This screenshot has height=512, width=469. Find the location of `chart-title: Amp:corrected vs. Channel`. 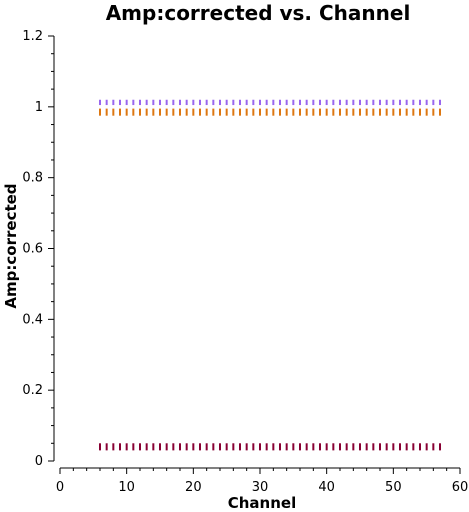

chart-title: Amp:corrected vs. Channel is located at coordinates (258, 13).